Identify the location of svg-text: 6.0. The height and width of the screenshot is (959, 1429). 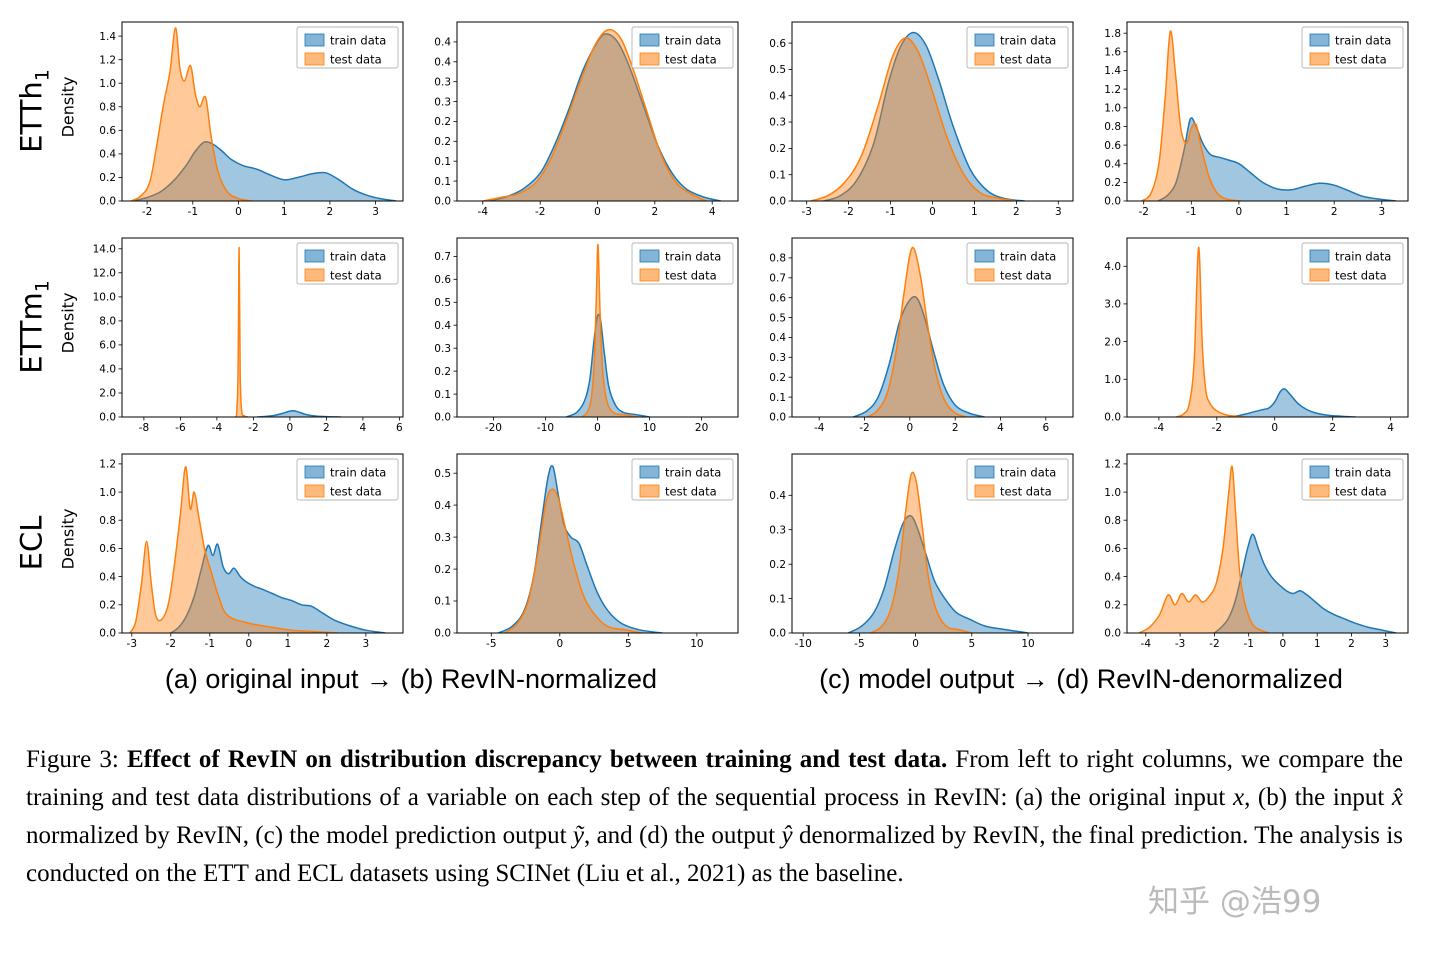
(107, 346).